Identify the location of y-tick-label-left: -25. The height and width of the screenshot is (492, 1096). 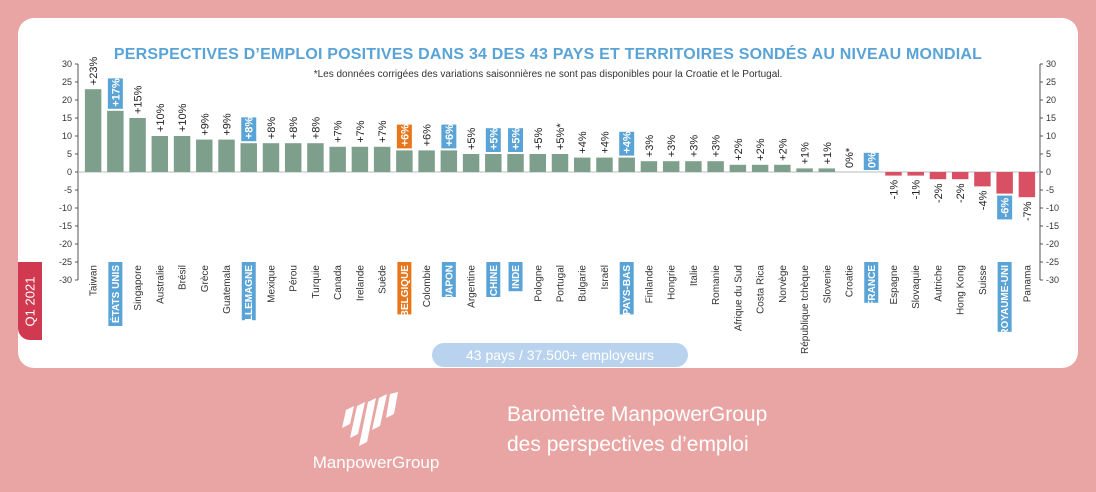
(65, 262).